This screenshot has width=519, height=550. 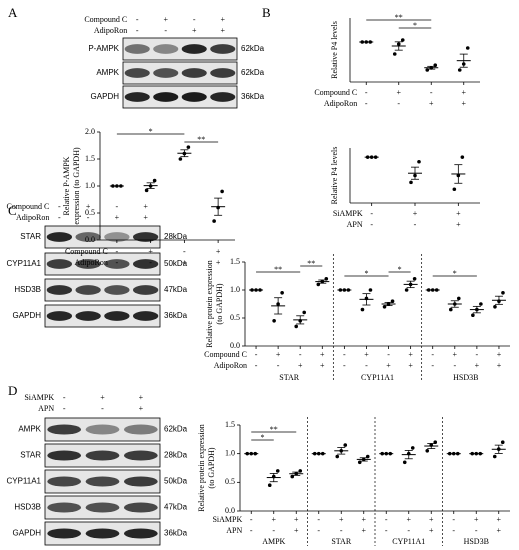 I want to click on y-tick-label: 2.0, so click(x=90, y=131).